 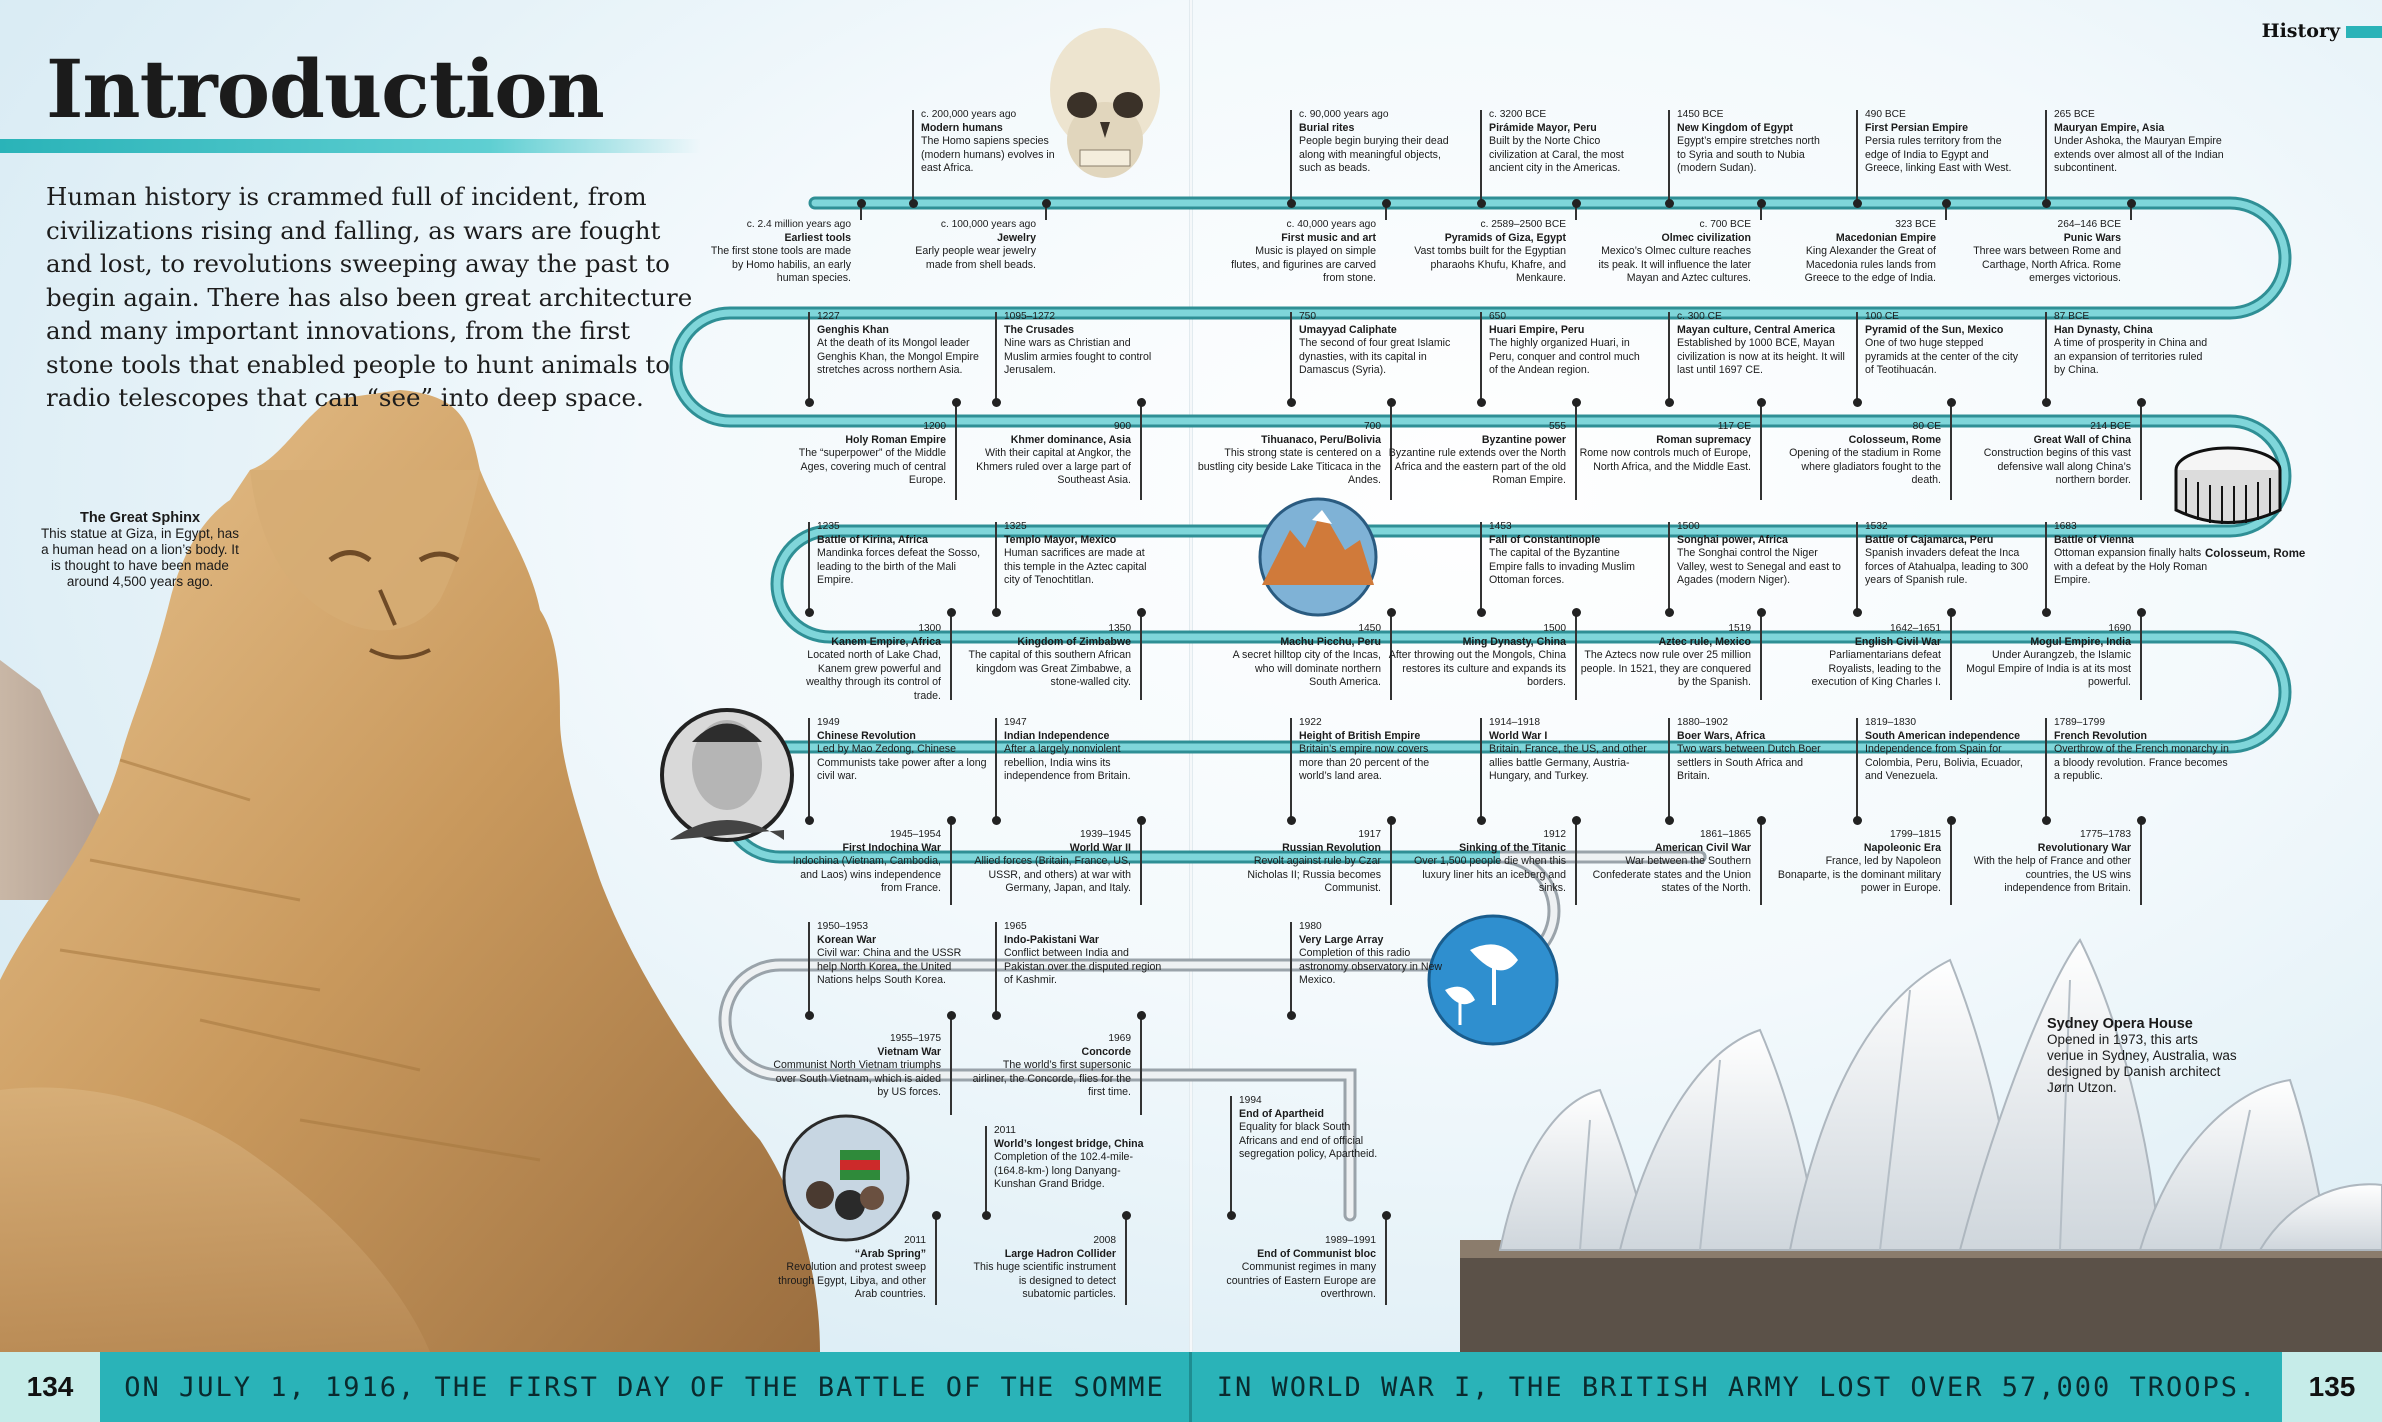 I want to click on opera-caption-title: Sydney Opera House, so click(x=2120, y=1024).